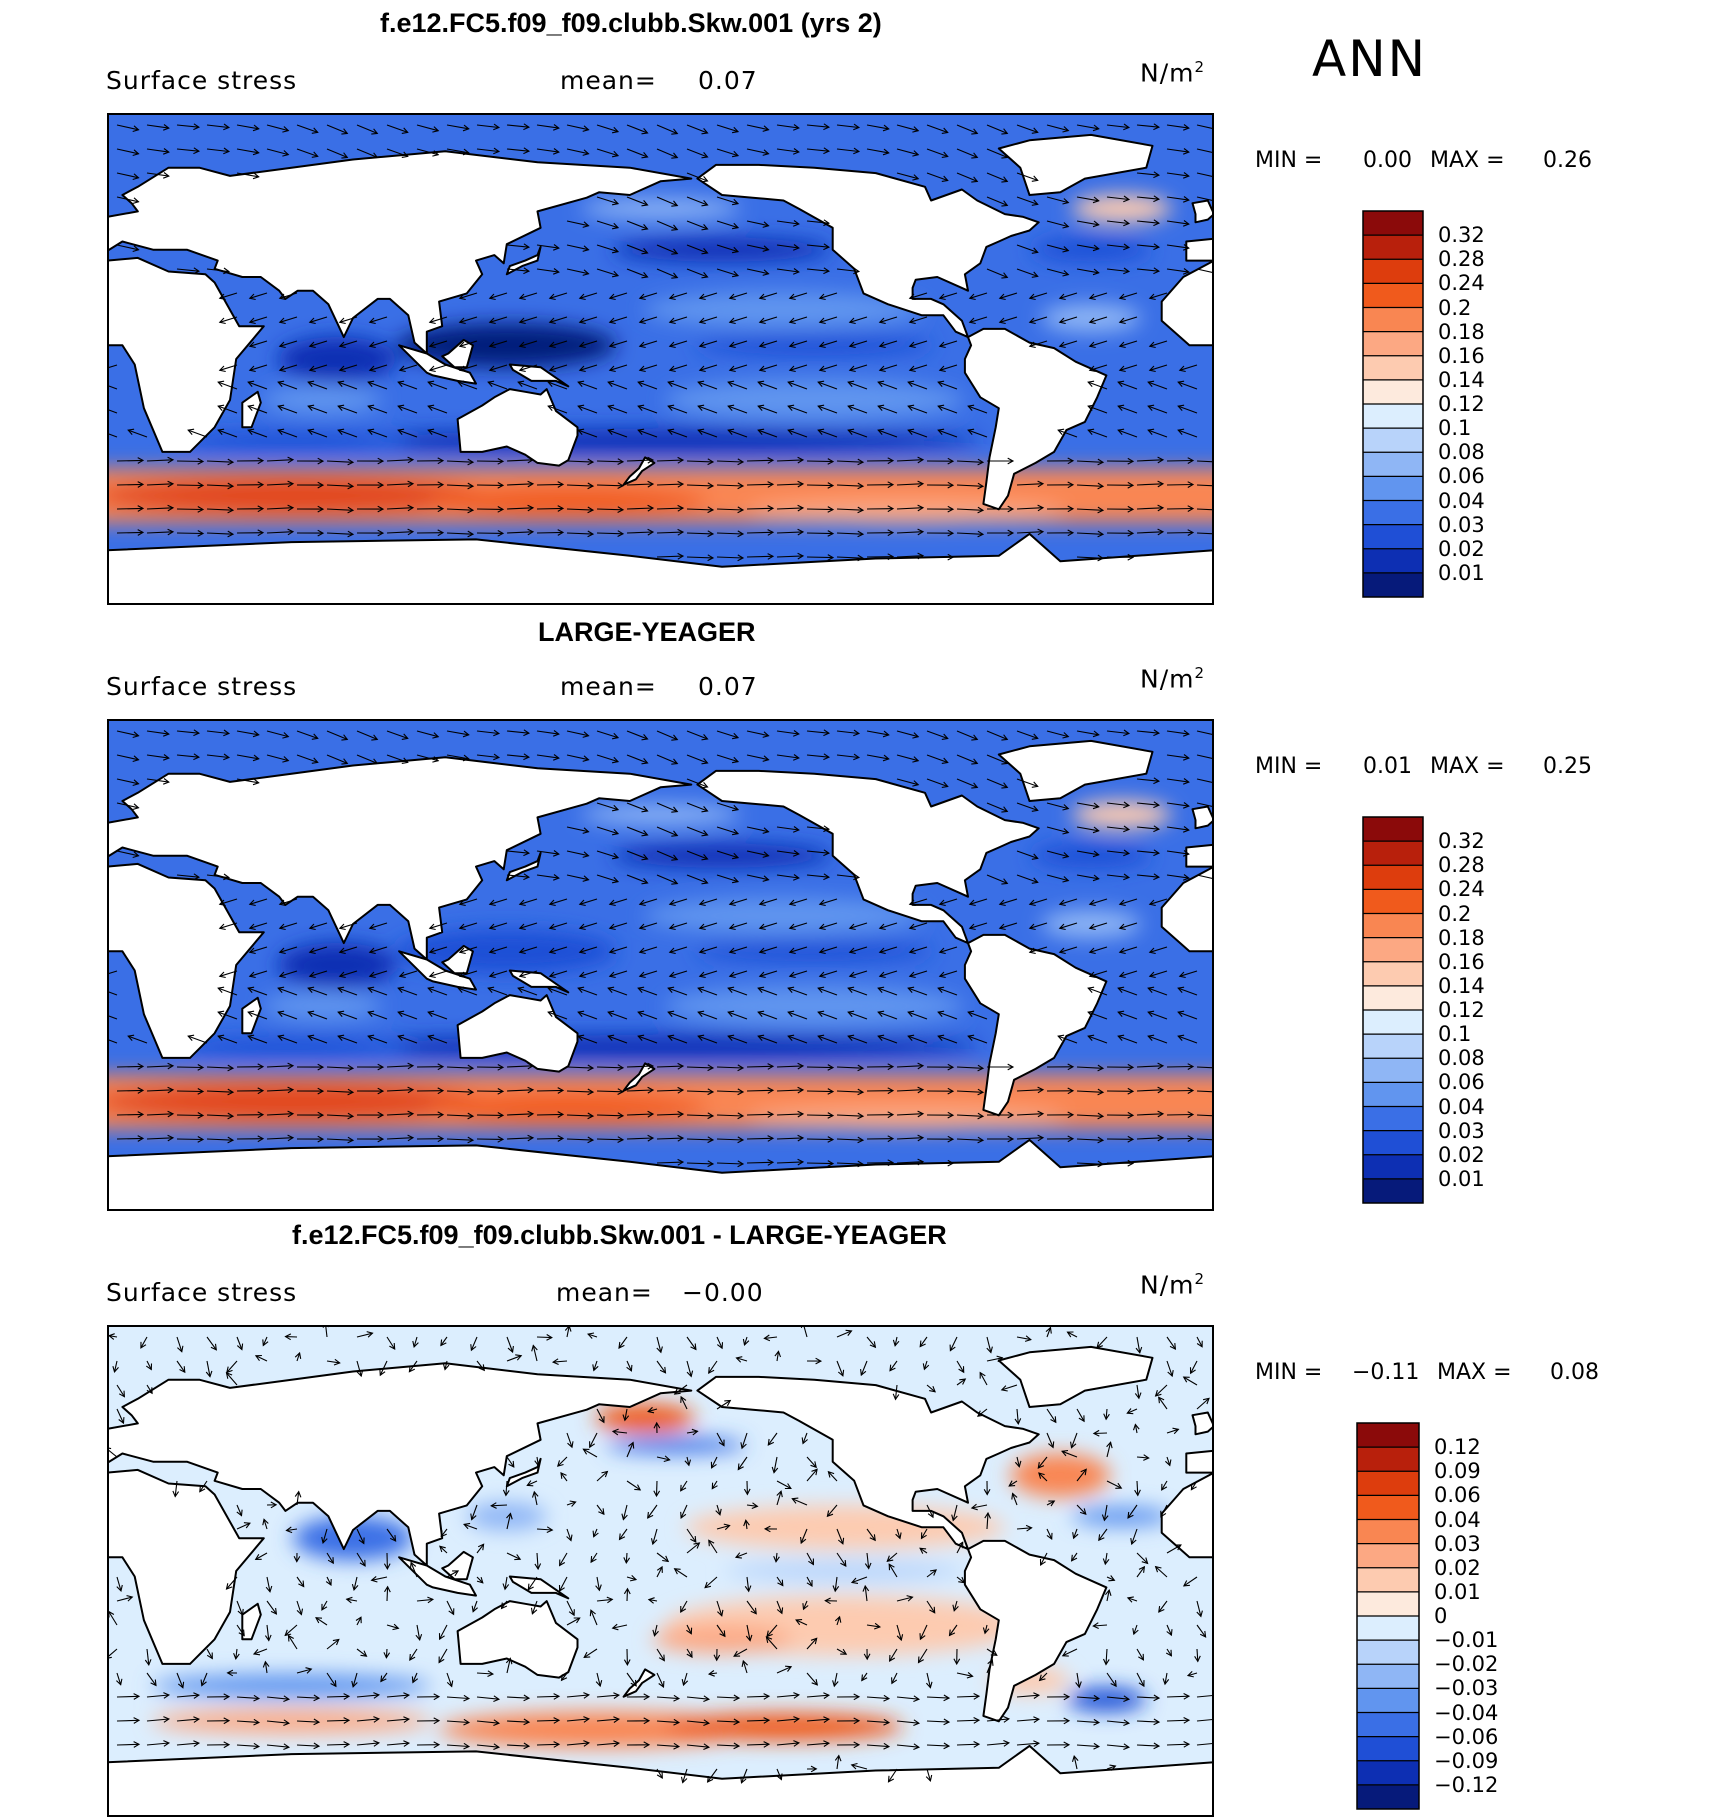 Image resolution: width=1710 pixels, height=1817 pixels. Describe the element at coordinates (201, 686) in the screenshot. I see `panel-2-variable-label: Surface stress` at that location.